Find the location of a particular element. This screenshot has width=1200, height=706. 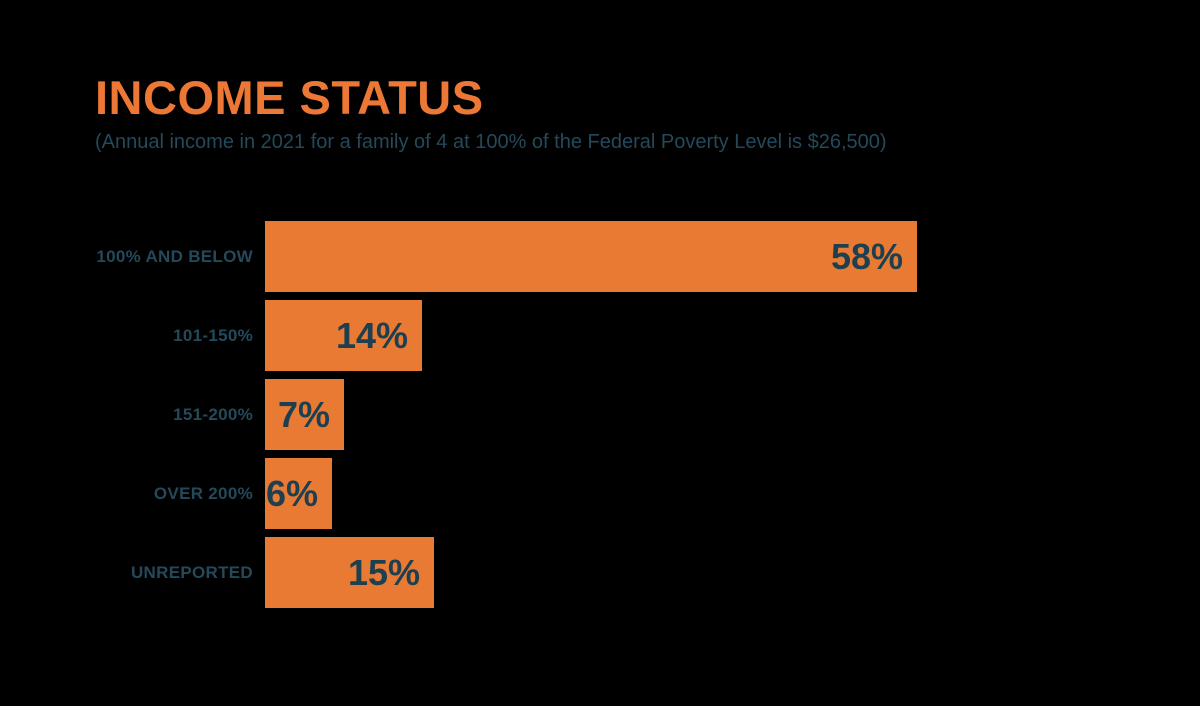

bar-value-label: 15% is located at coordinates (383, 572).